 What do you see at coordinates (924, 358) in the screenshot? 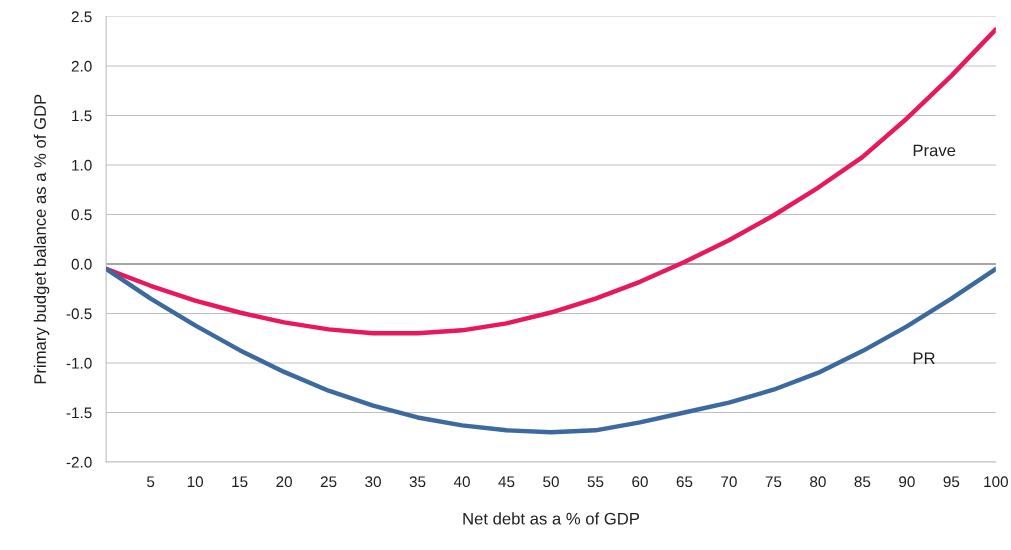
I see `series-label: PR` at bounding box center [924, 358].